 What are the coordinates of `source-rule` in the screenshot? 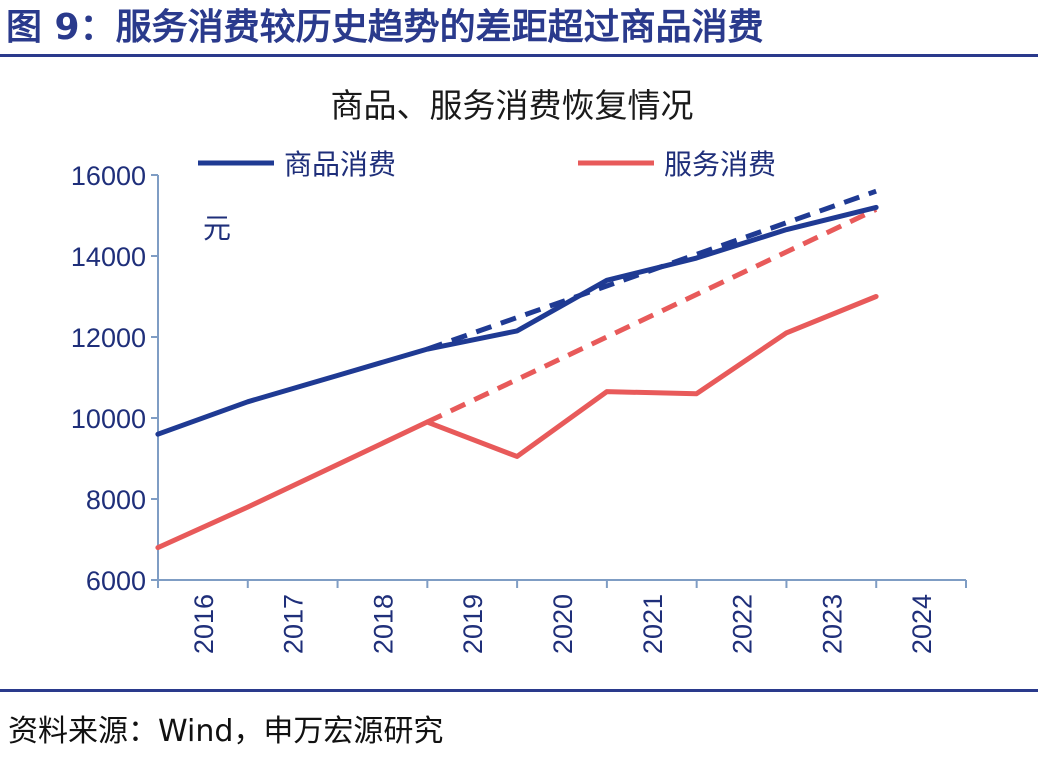 It's located at (519, 690).